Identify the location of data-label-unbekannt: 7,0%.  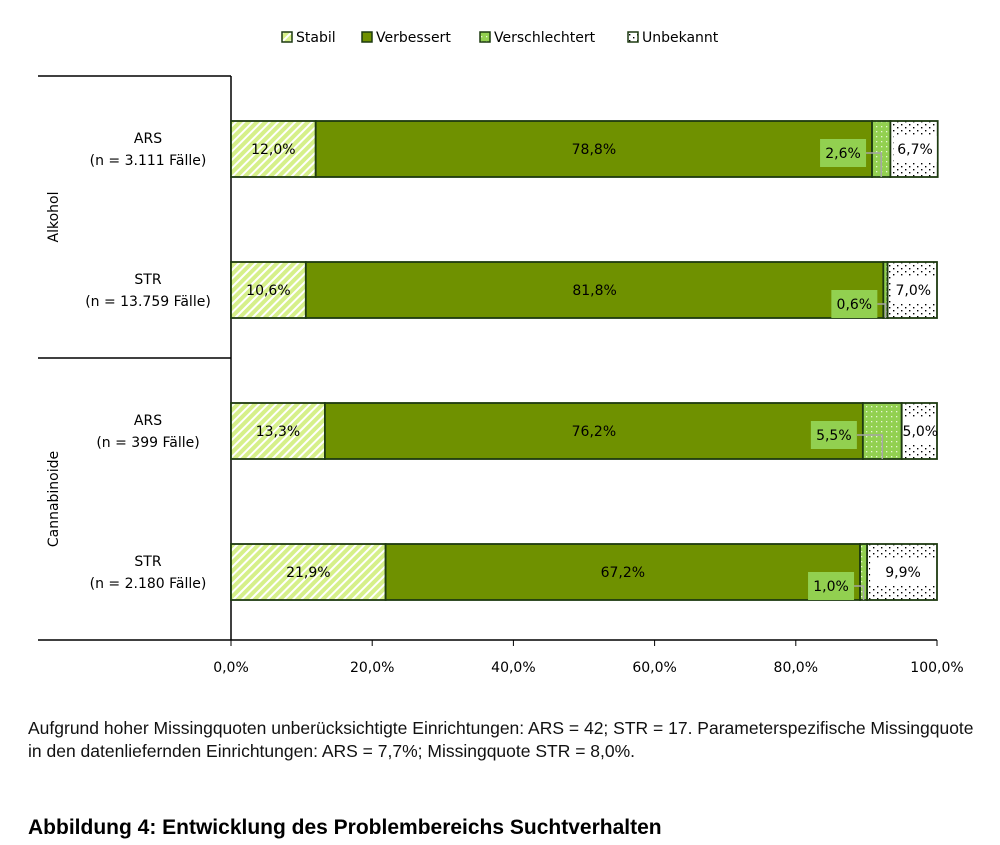
(914, 291).